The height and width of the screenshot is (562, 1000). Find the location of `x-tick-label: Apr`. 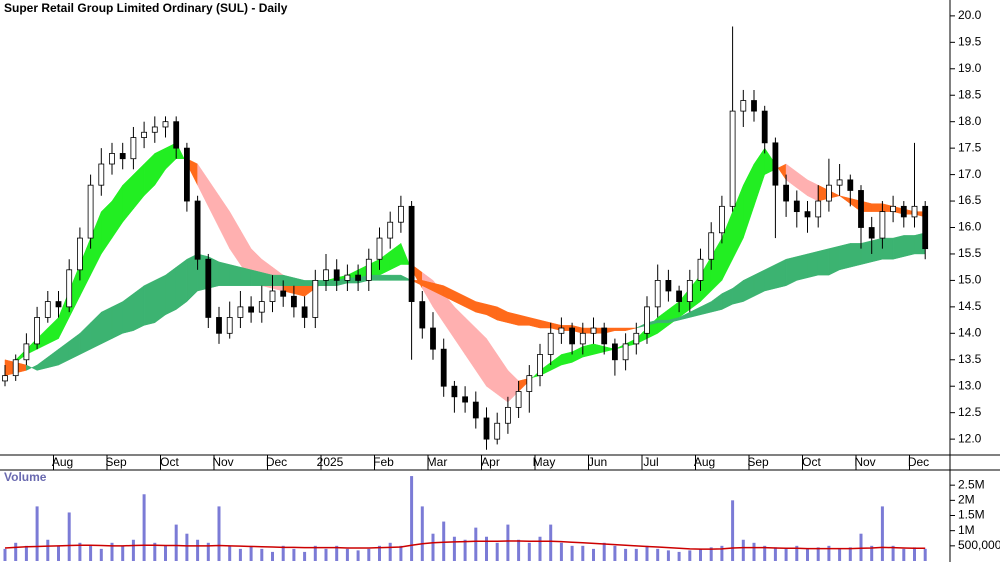

x-tick-label: Apr is located at coordinates (490, 462).